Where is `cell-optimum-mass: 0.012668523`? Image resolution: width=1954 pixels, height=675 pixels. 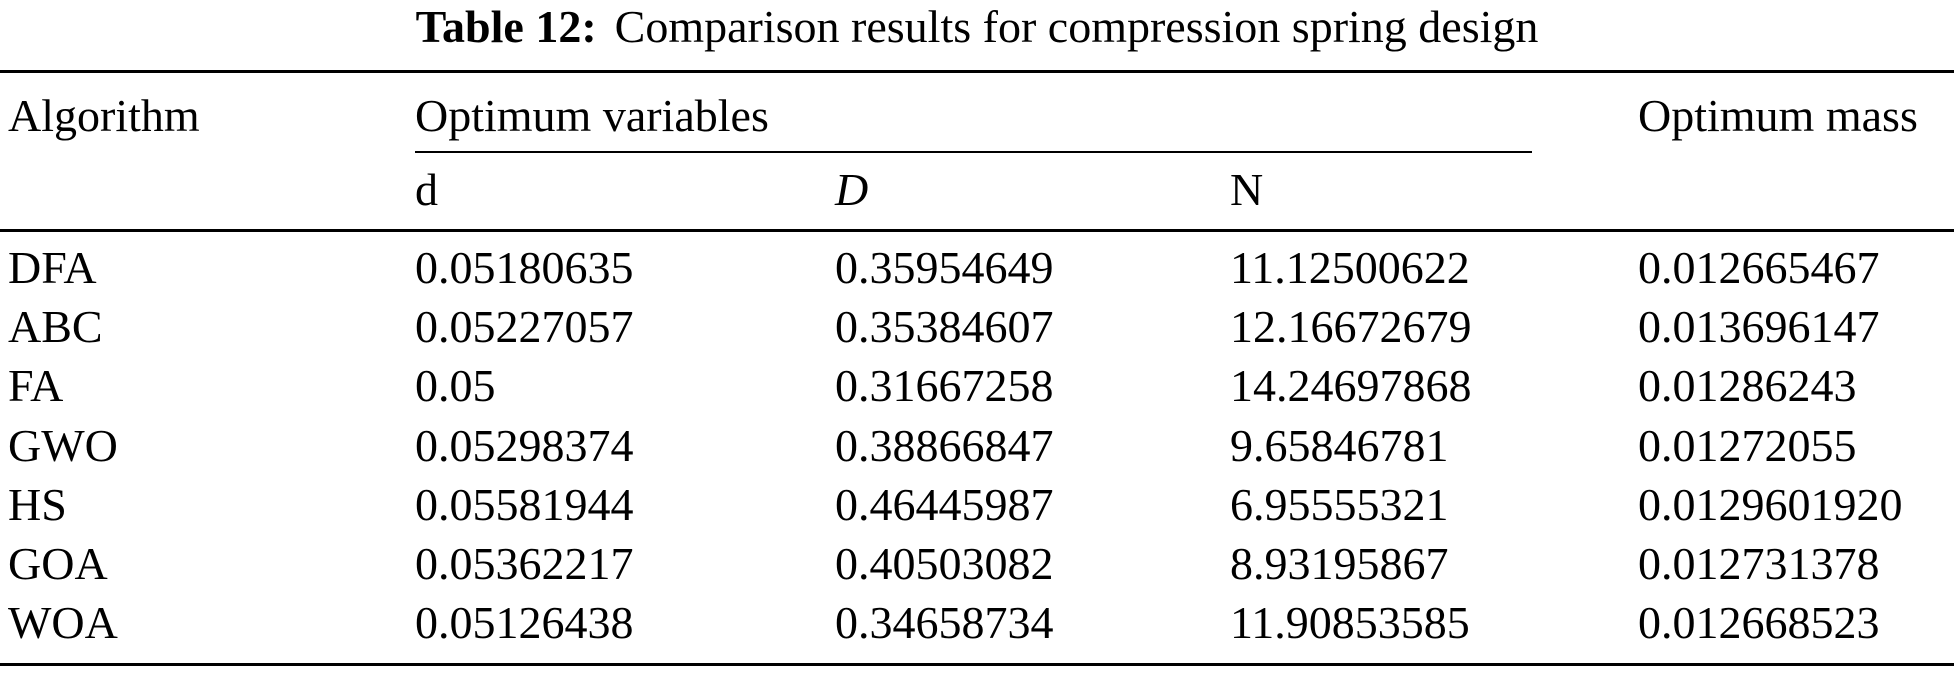
cell-optimum-mass: 0.012668523 is located at coordinates (1759, 623).